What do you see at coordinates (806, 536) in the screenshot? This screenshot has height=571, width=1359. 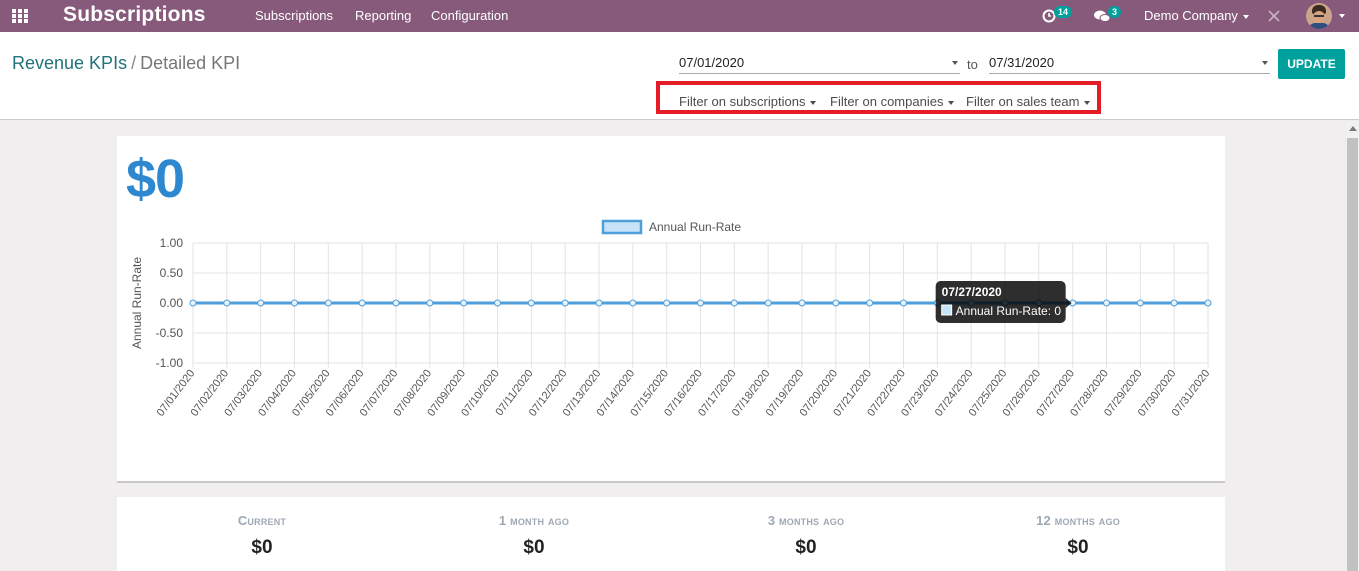 I see `stat-3-months-ago: 3 months ago $0` at bounding box center [806, 536].